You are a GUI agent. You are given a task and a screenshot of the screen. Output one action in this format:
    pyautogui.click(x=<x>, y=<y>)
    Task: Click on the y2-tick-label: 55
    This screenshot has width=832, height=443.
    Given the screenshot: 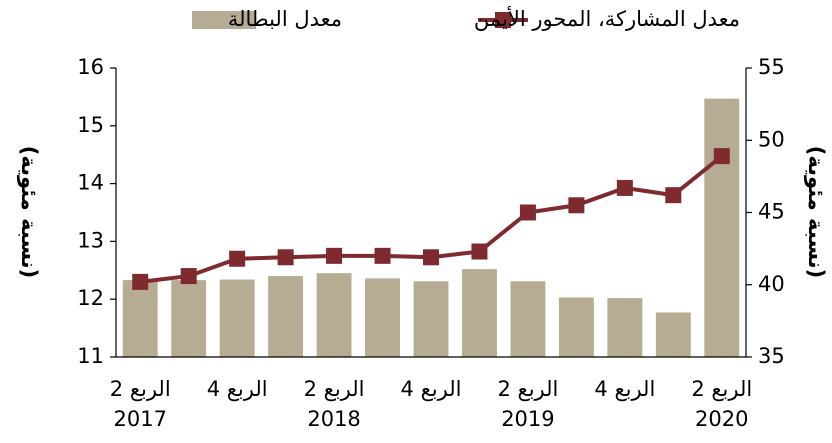 What is the action you would take?
    pyautogui.click(x=771, y=67)
    